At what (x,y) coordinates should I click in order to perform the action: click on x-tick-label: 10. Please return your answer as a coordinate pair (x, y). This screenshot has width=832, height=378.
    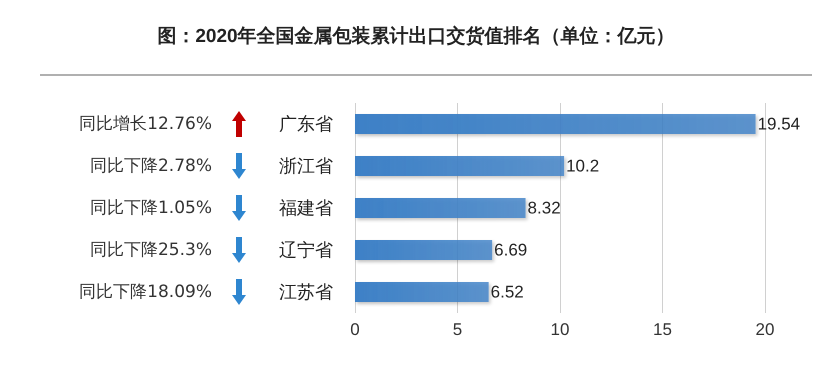
    Looking at the image, I should click on (560, 329).